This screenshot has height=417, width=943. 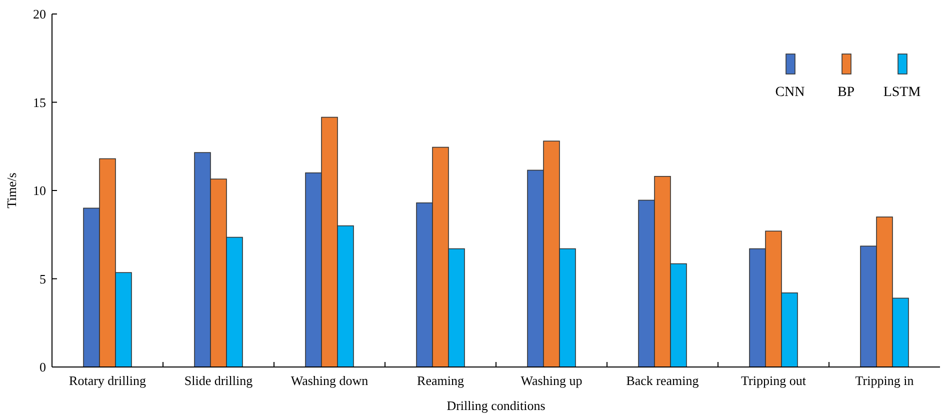 I want to click on legend-label: LSTM, so click(x=902, y=92).